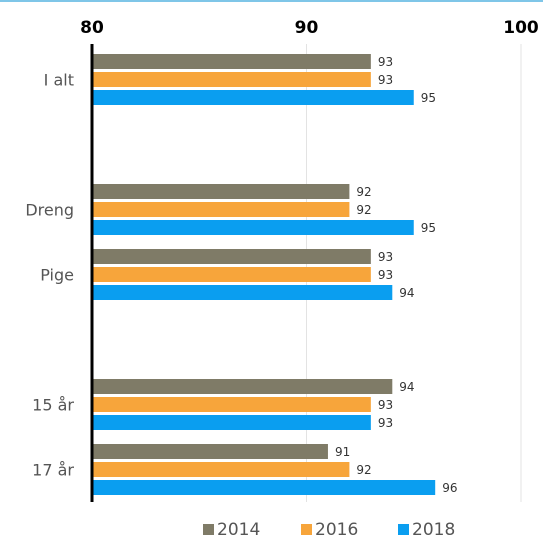 The width and height of the screenshot is (543, 541). I want to click on category-label-I-alt: I alt, so click(59, 80).